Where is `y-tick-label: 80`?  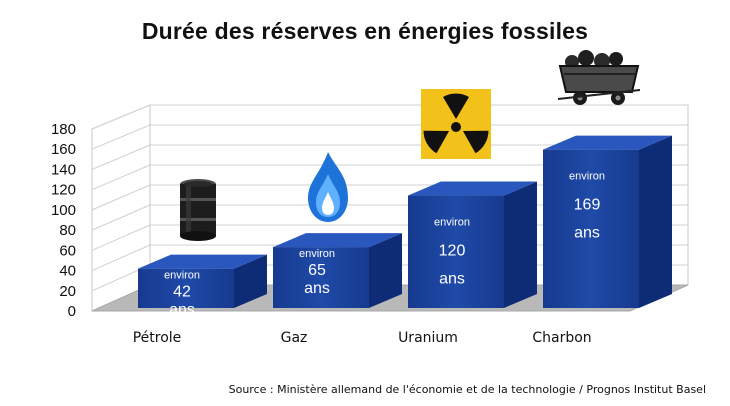 y-tick-label: 80 is located at coordinates (67, 230).